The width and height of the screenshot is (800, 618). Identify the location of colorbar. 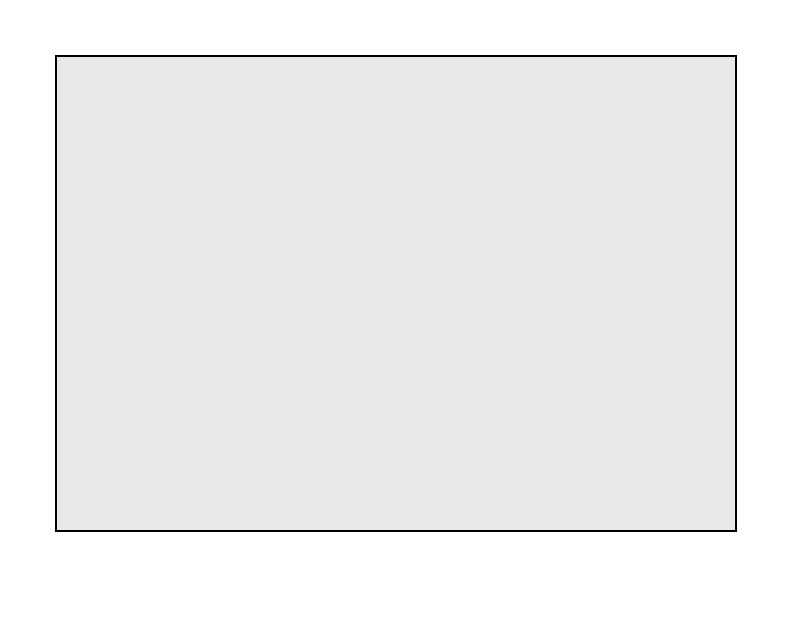
(767, 297).